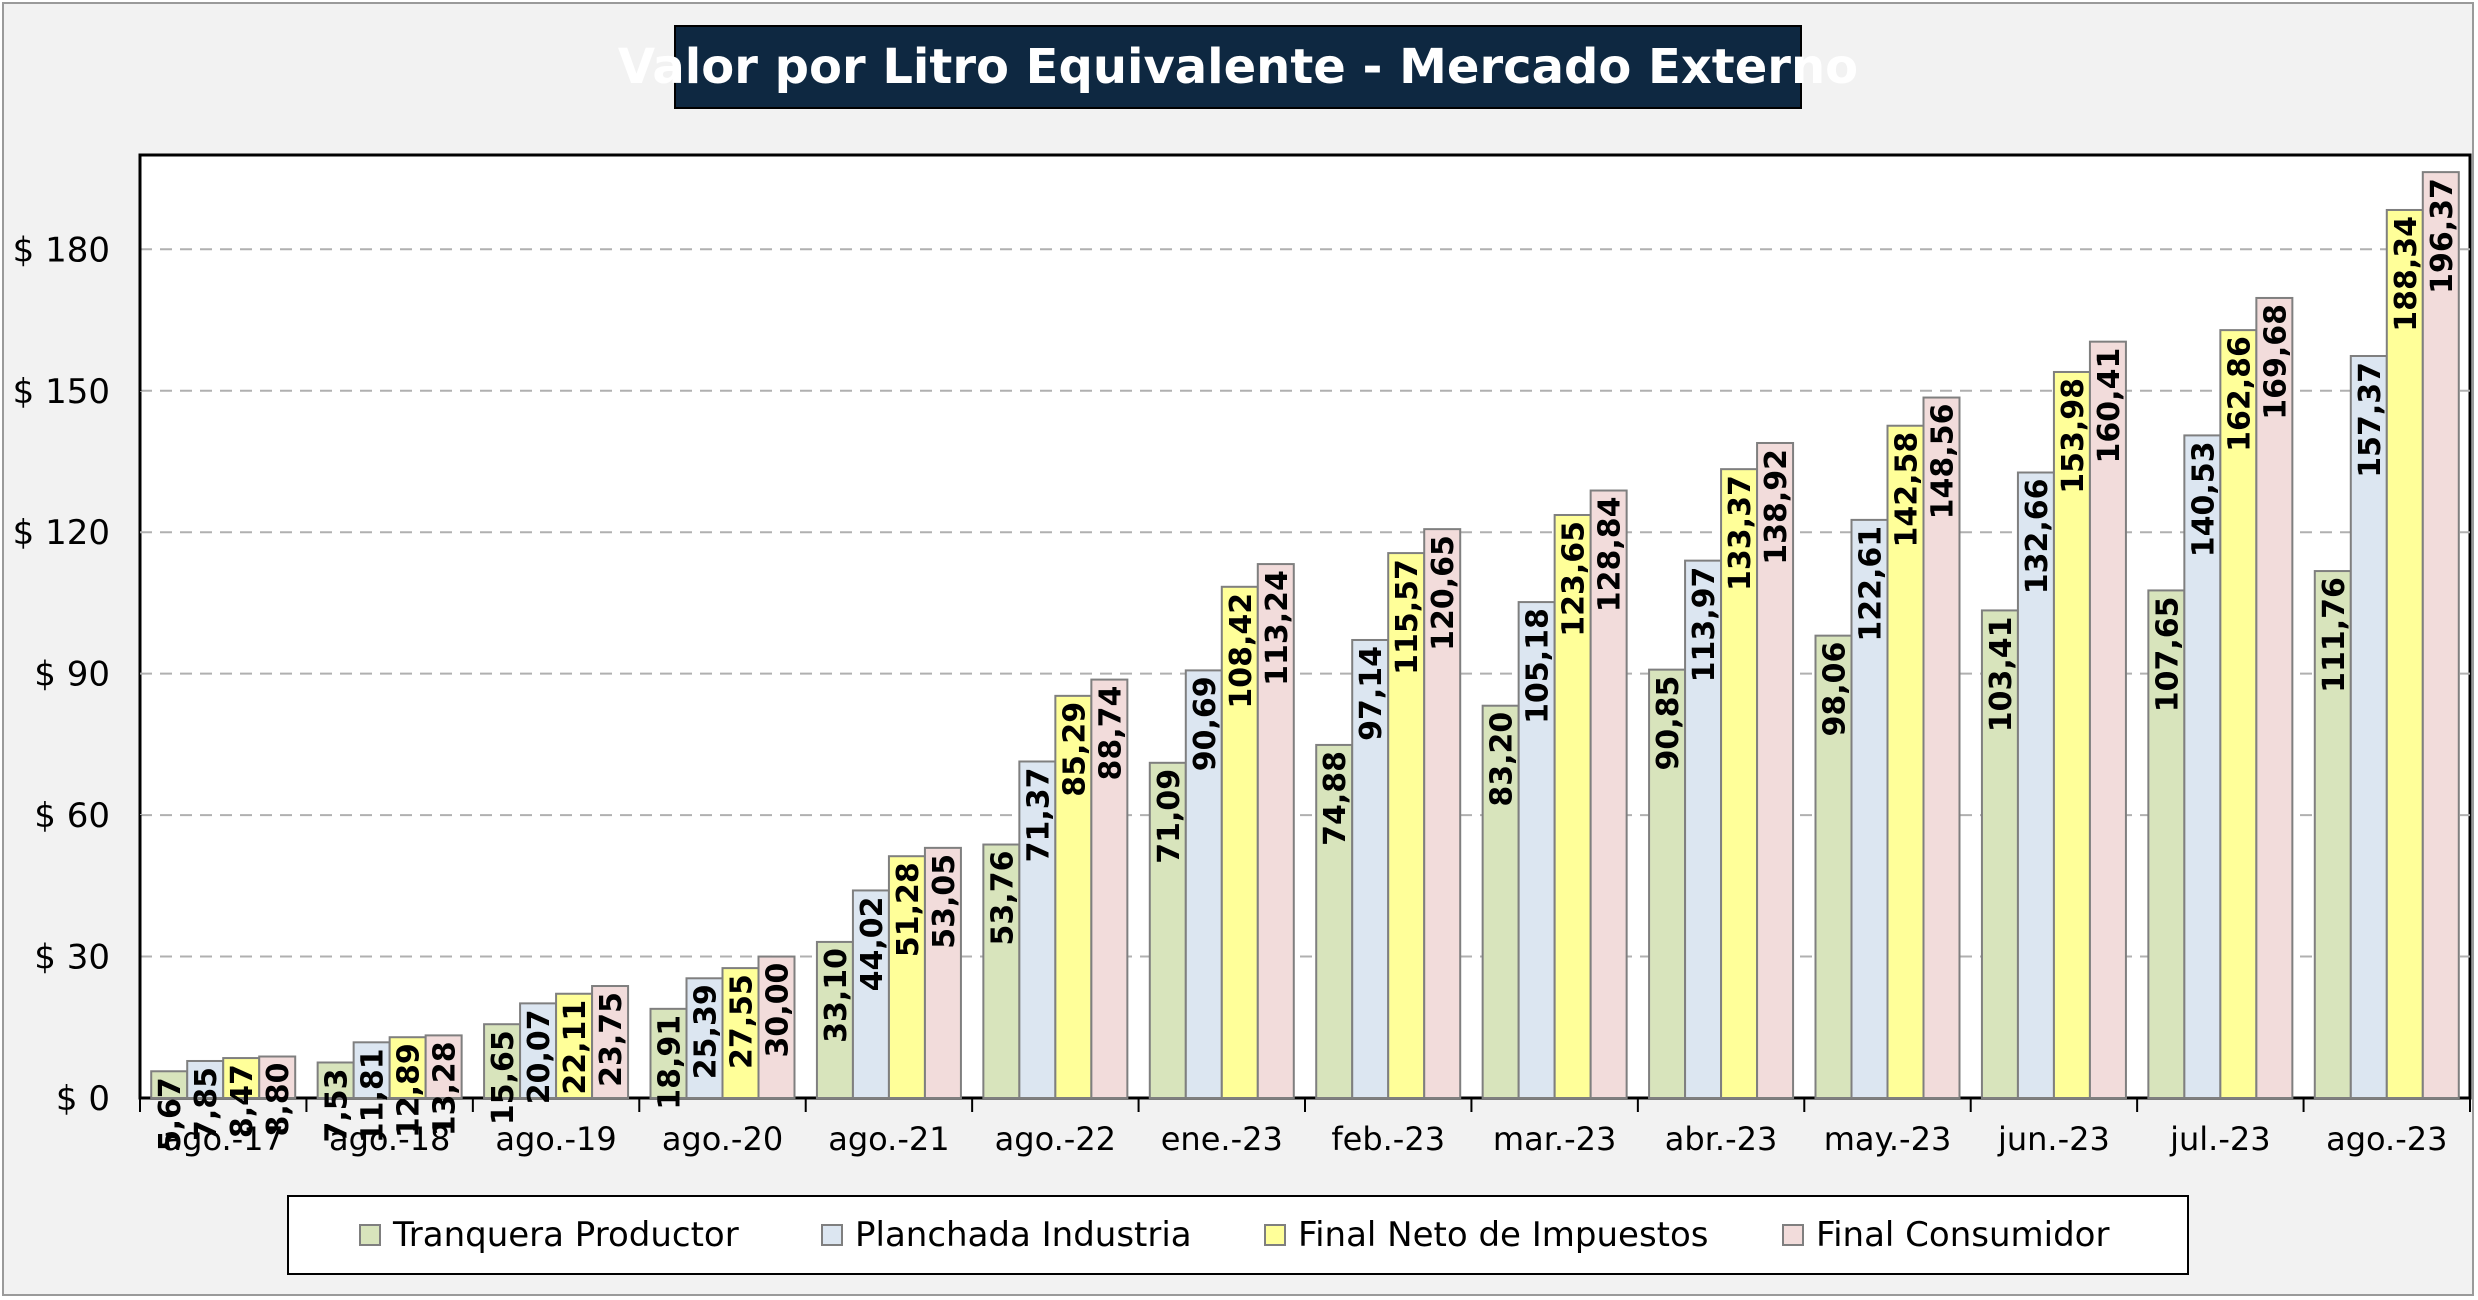 The image size is (2478, 1300). What do you see at coordinates (1371, 693) in the screenshot?
I see `data-label: 97,14` at bounding box center [1371, 693].